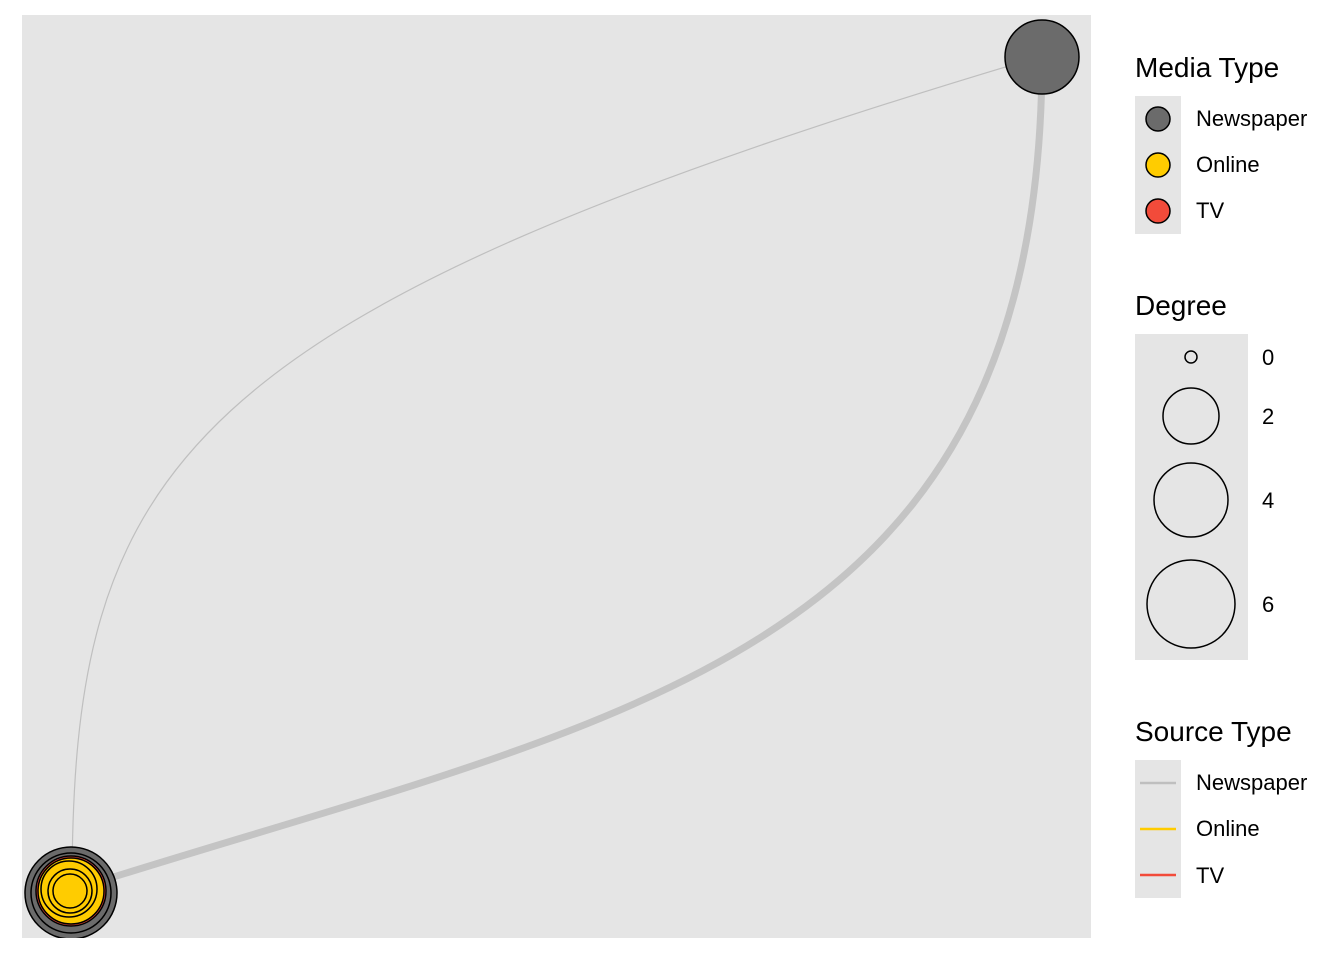 The width and height of the screenshot is (1344, 960). What do you see at coordinates (1207, 67) in the screenshot?
I see `legend-media-title: Media Type` at bounding box center [1207, 67].